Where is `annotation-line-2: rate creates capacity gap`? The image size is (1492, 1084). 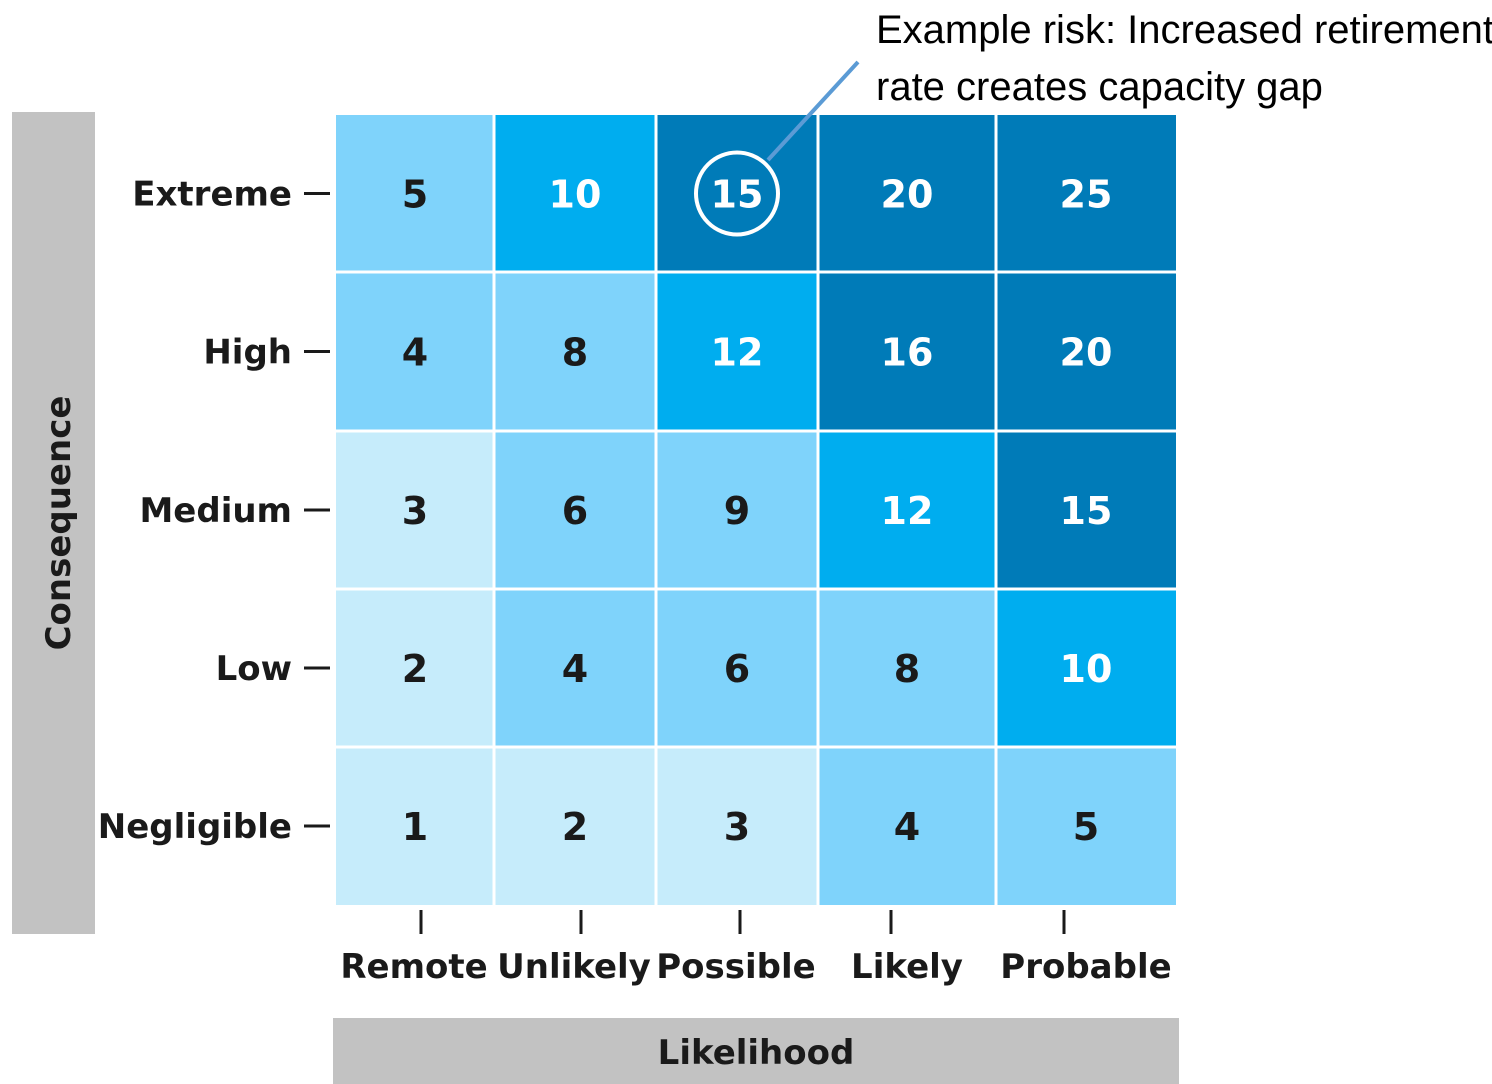
annotation-line-2: rate creates capacity gap is located at coordinates (1099, 87).